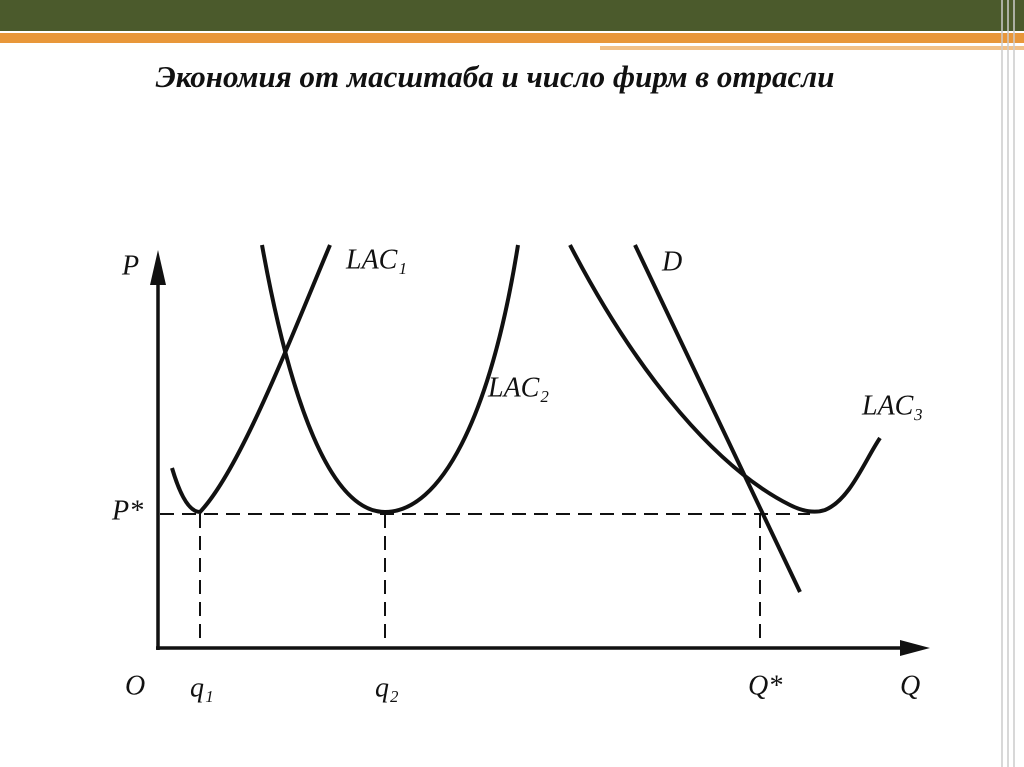 This screenshot has width=1024, height=767. I want to click on lac3-curve, so click(725, 379).